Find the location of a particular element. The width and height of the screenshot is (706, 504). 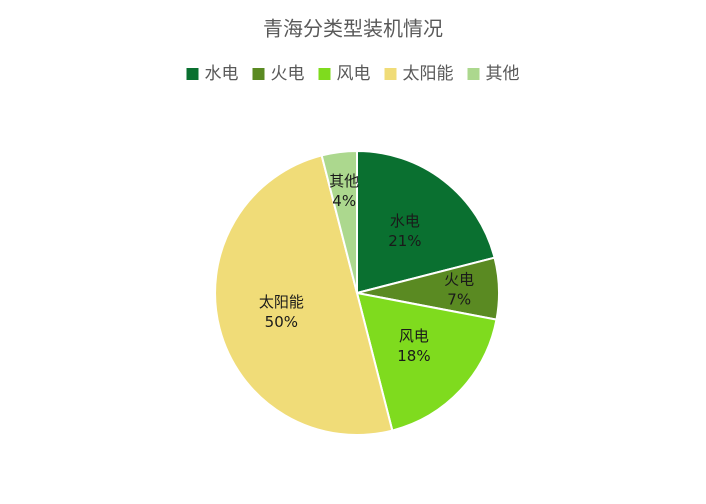

slice-label: 风电 is located at coordinates (414, 336).